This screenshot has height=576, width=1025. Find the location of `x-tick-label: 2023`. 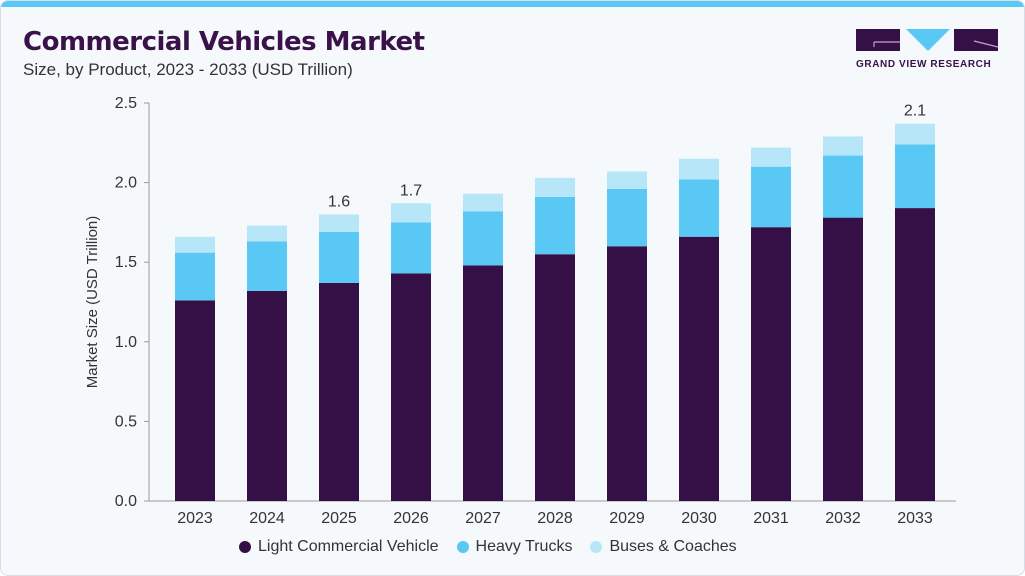

x-tick-label: 2023 is located at coordinates (195, 518).